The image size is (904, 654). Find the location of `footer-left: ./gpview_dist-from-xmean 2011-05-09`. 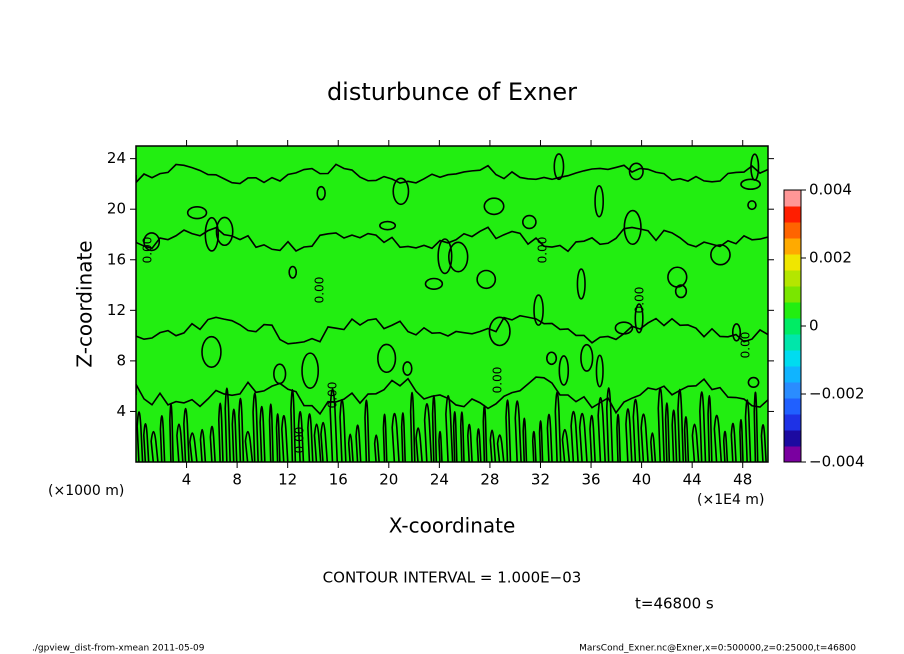

footer-left: ./gpview_dist-from-xmean 2011-05-09 is located at coordinates (118, 649).